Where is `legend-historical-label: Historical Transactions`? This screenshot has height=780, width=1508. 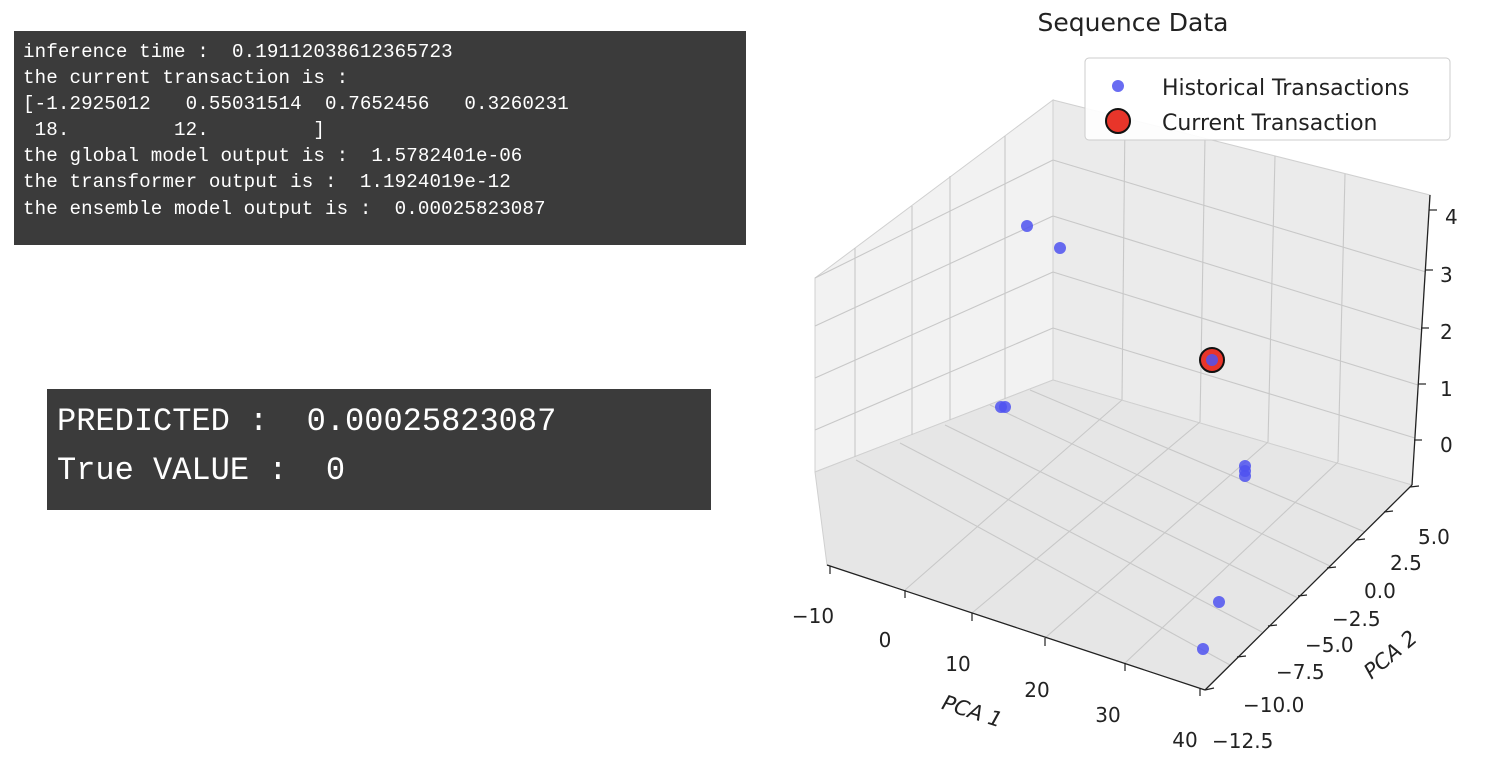
legend-historical-label: Historical Transactions is located at coordinates (1285, 88).